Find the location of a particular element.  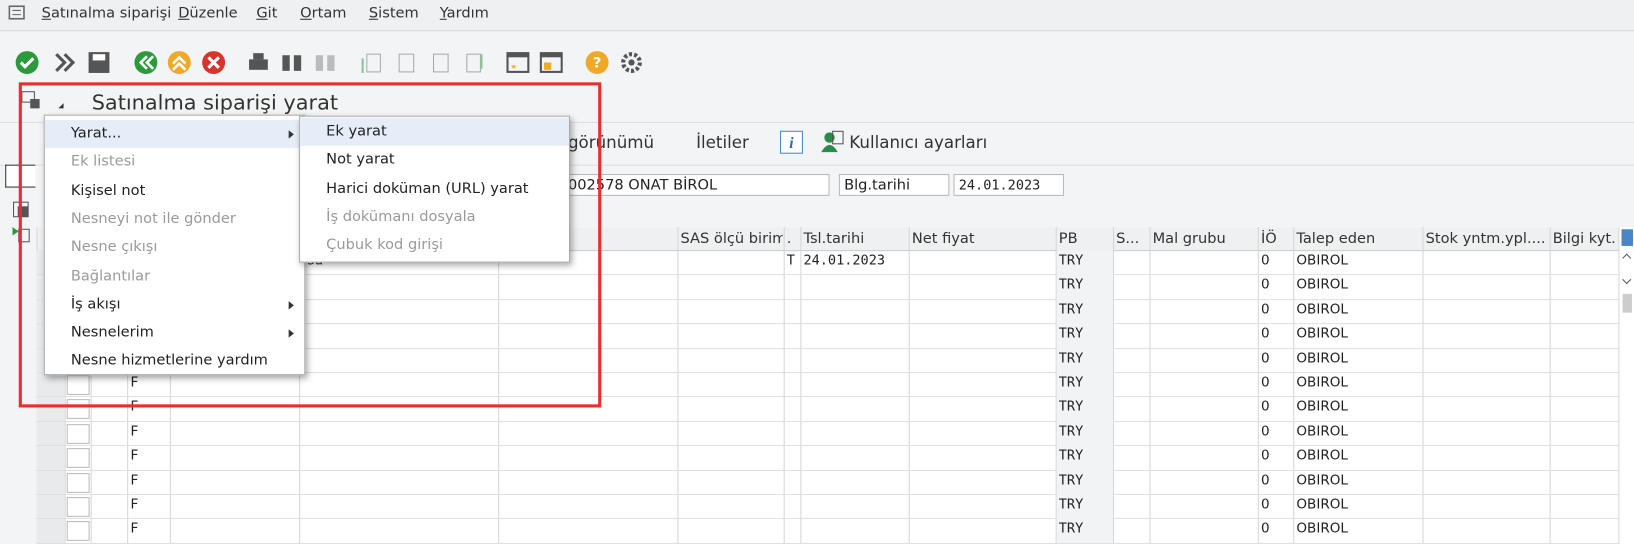

menu-item: Sistem is located at coordinates (393, 13).